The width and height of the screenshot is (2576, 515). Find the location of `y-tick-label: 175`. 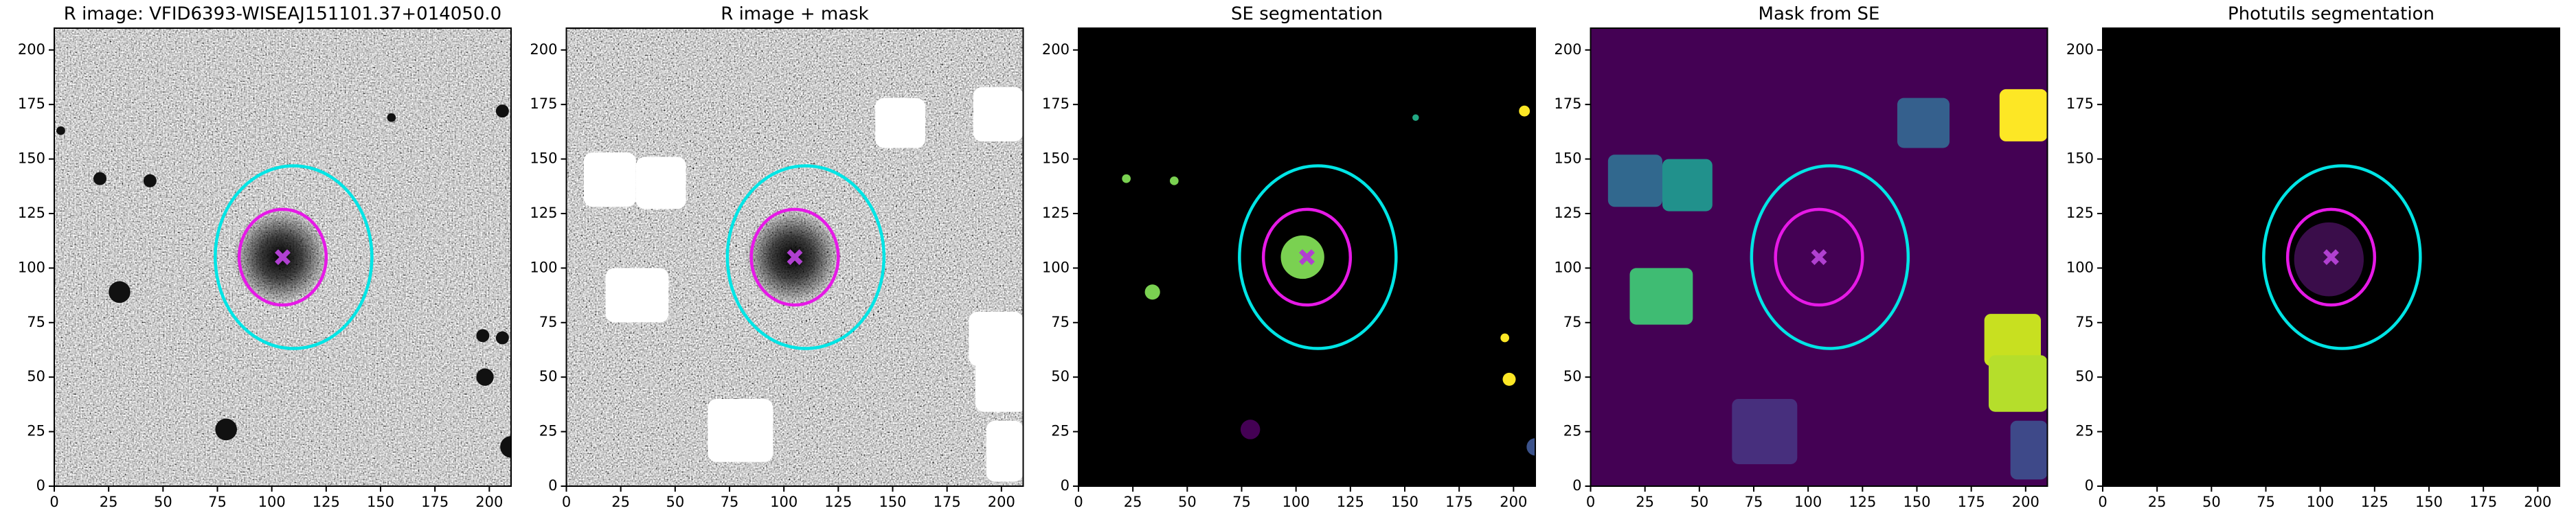

y-tick-label: 175 is located at coordinates (1567, 103).